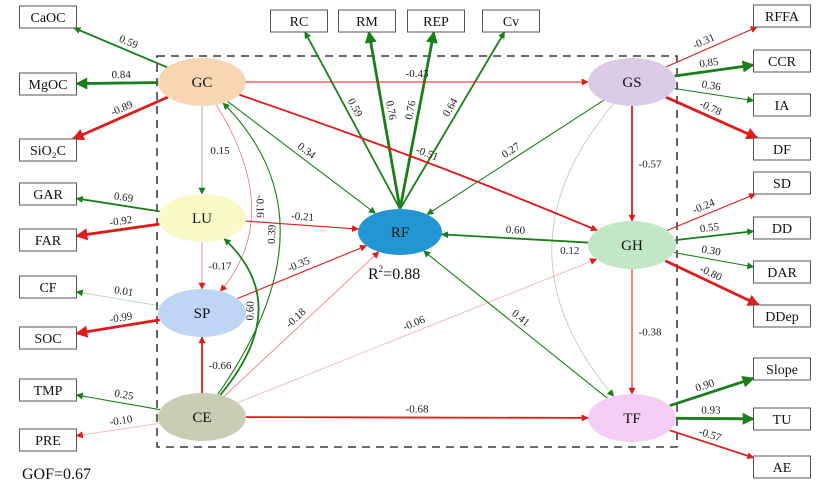 The width and height of the screenshot is (822, 489). Describe the element at coordinates (250, 310) in the screenshot. I see `path-coefficient-CE-LU: 0.60` at that location.